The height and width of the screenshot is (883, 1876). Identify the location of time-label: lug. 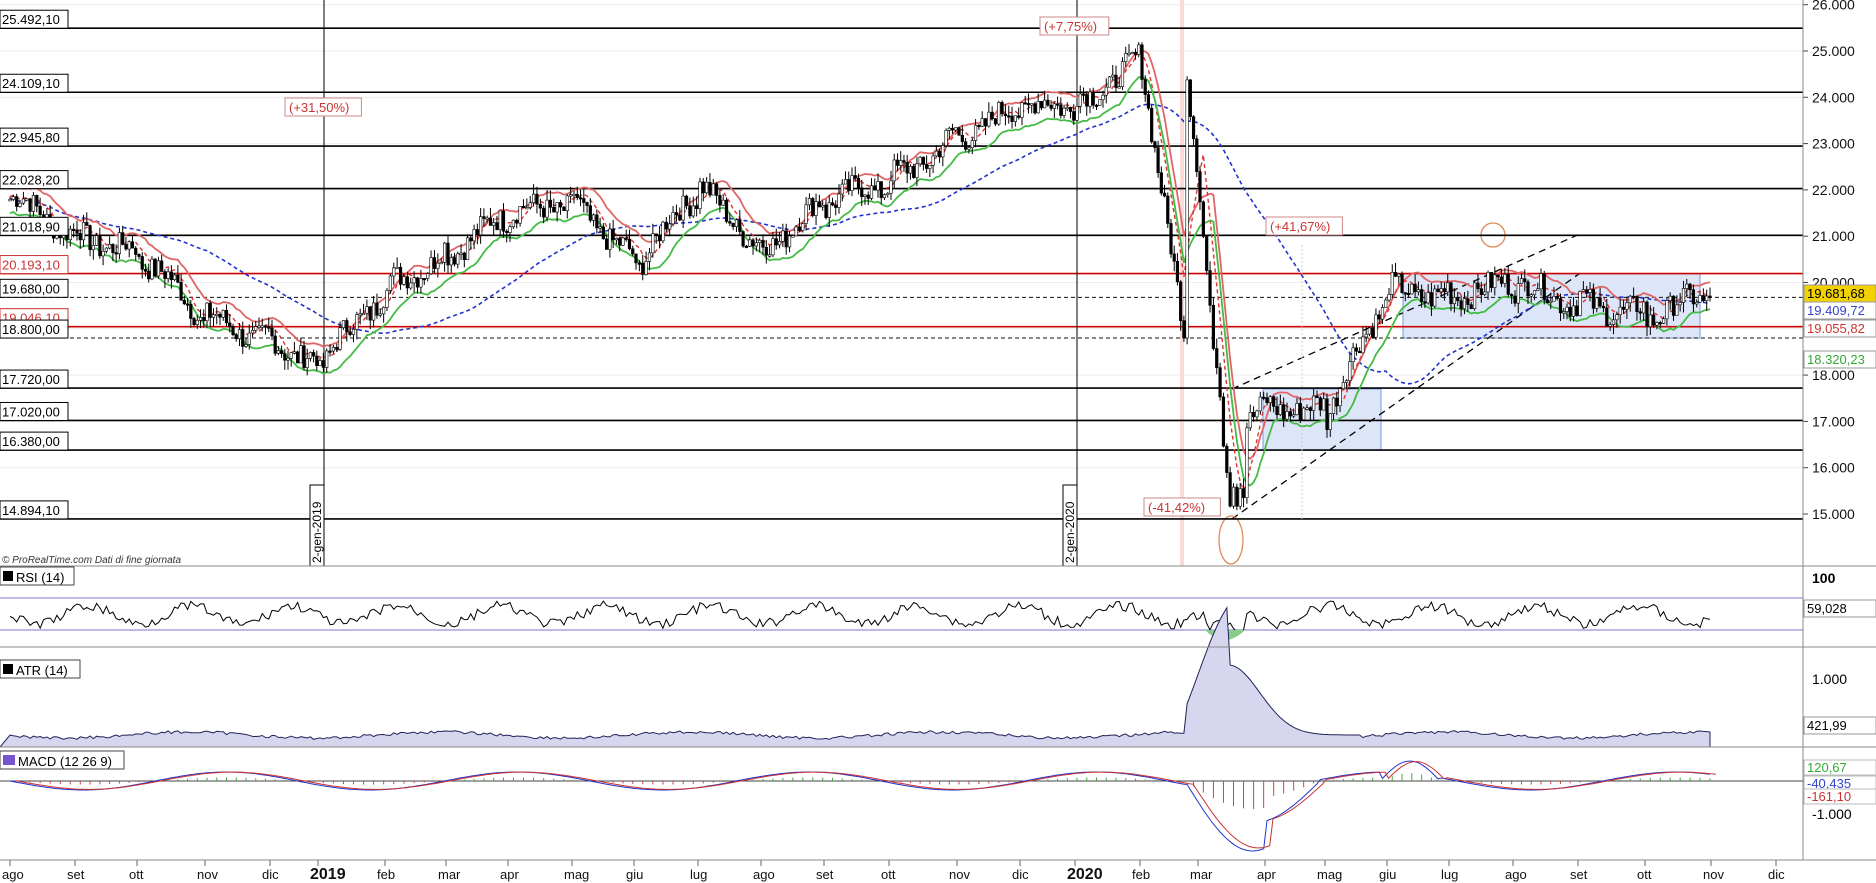
(1449, 874).